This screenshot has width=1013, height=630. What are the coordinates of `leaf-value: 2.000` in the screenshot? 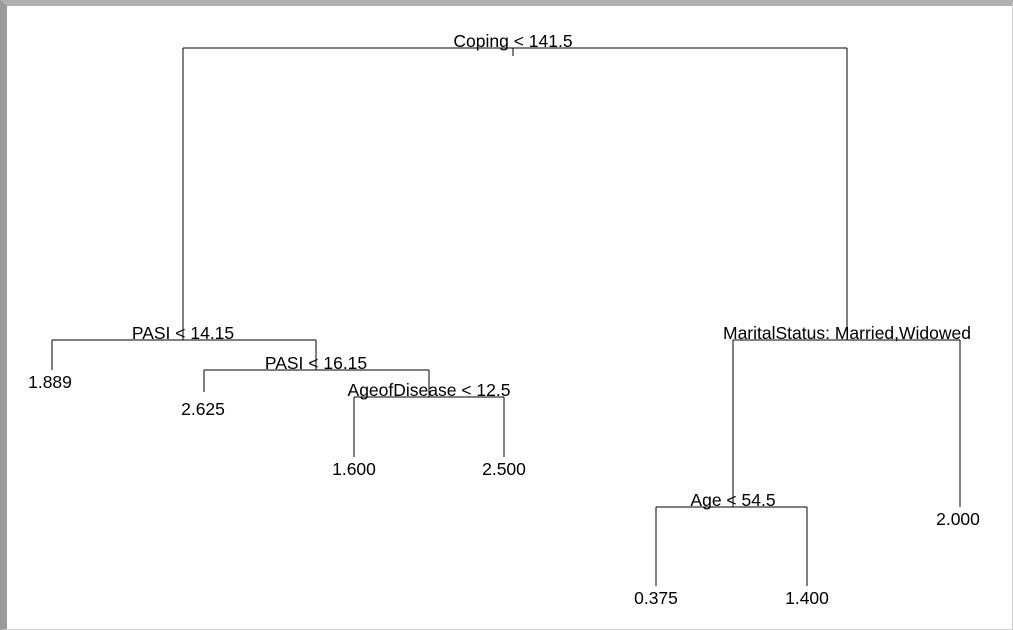 It's located at (958, 519).